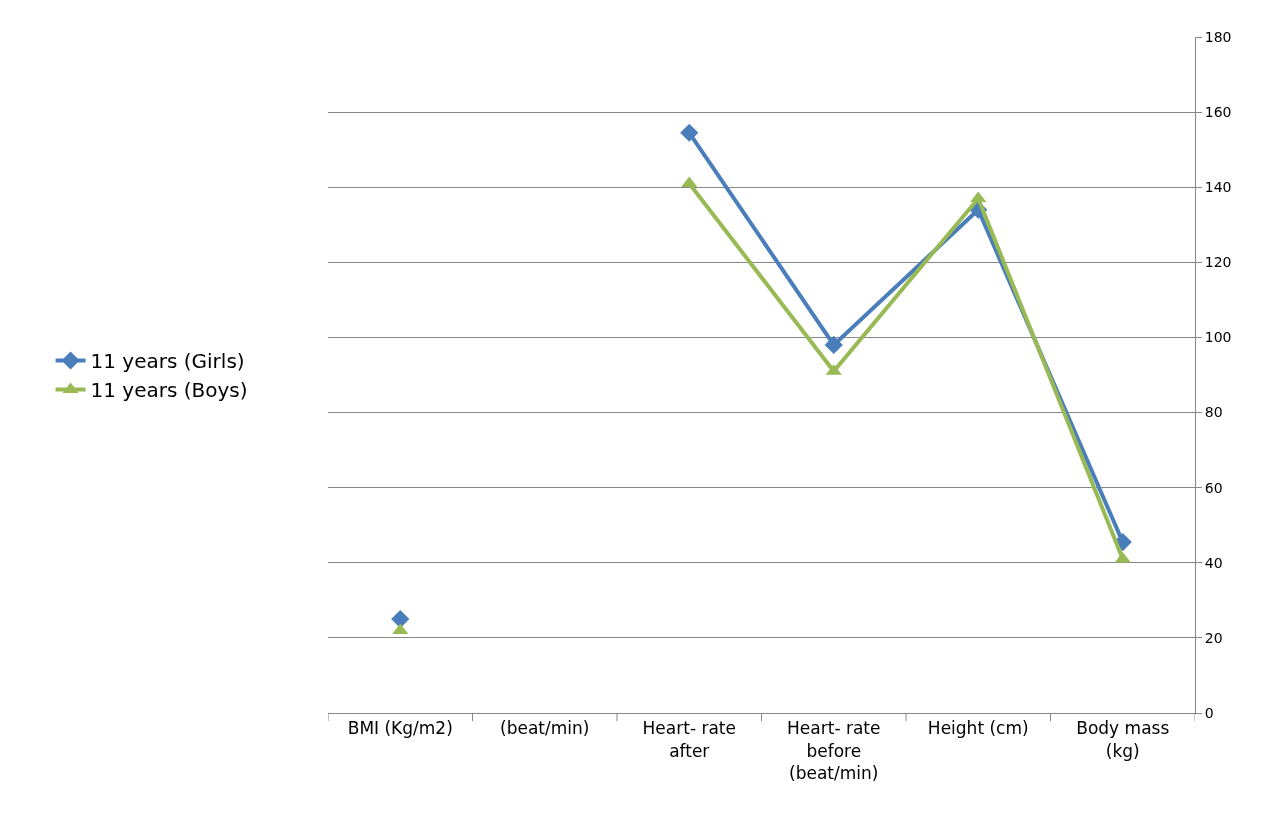 This screenshot has width=1277, height=831. Describe the element at coordinates (545, 728) in the screenshot. I see `x-tick-label: (beat/min)` at that location.